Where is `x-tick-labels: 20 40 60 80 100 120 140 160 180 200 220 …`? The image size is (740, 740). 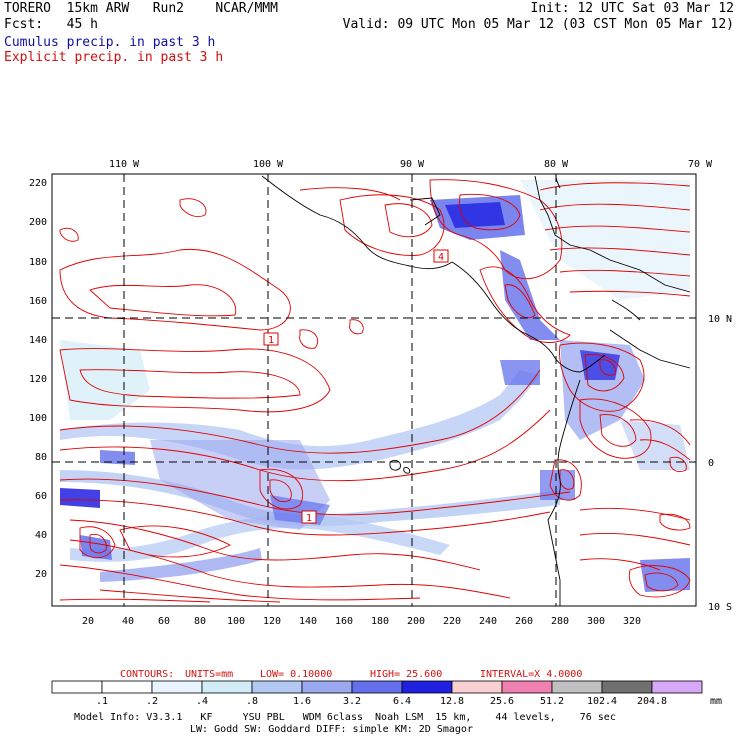 x-tick-labels: 20 40 60 80 100 120 140 160 180 200 220 … is located at coordinates (361, 621).